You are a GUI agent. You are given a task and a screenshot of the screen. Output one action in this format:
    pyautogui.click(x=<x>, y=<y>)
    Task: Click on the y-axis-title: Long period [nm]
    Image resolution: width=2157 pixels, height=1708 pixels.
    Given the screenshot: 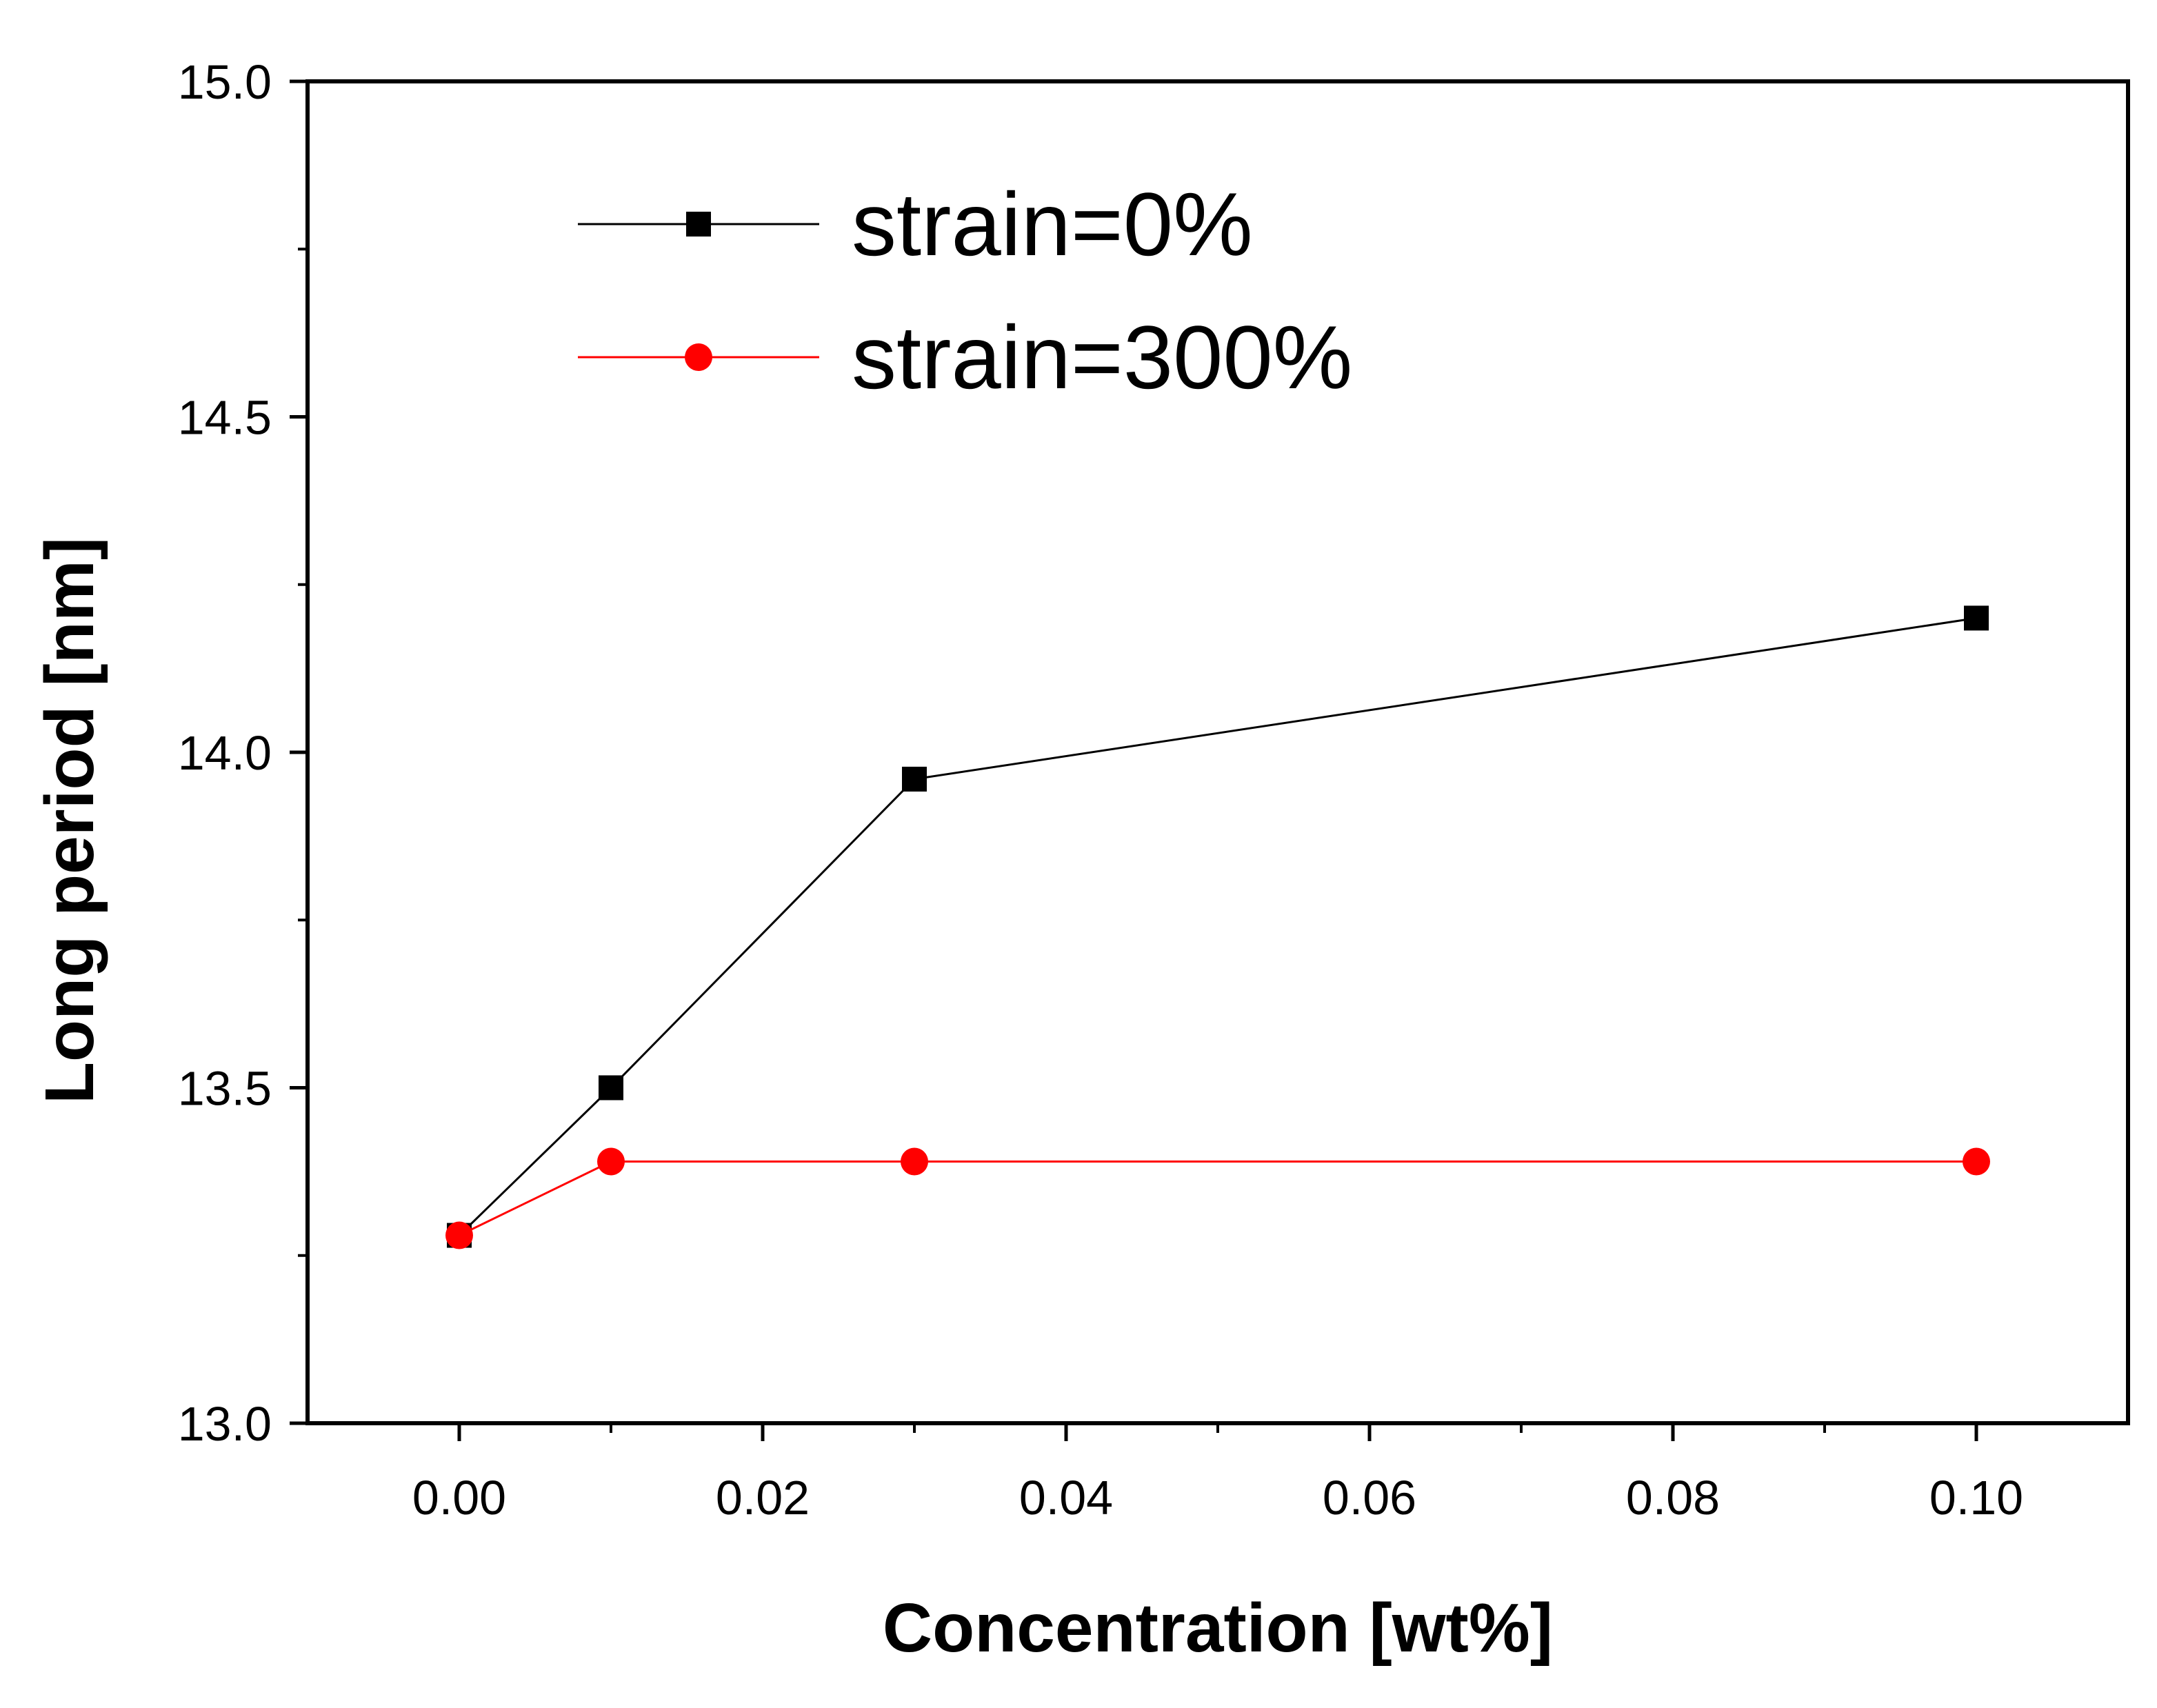 What is the action you would take?
    pyautogui.click(x=69, y=820)
    